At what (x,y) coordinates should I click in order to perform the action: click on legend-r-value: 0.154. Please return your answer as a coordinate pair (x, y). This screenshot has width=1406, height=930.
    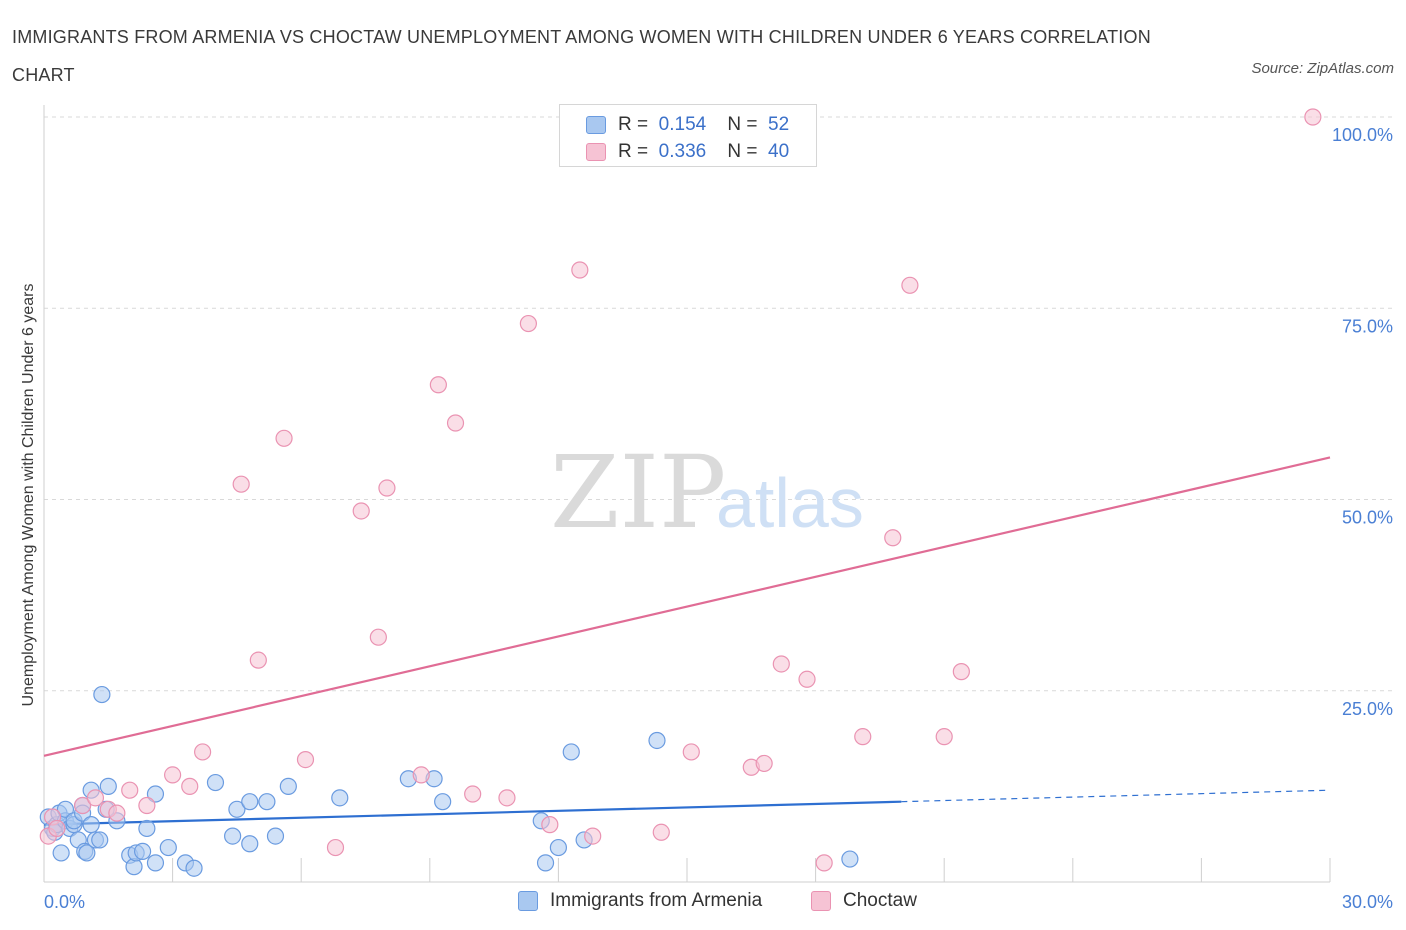
    Looking at the image, I should click on (682, 124).